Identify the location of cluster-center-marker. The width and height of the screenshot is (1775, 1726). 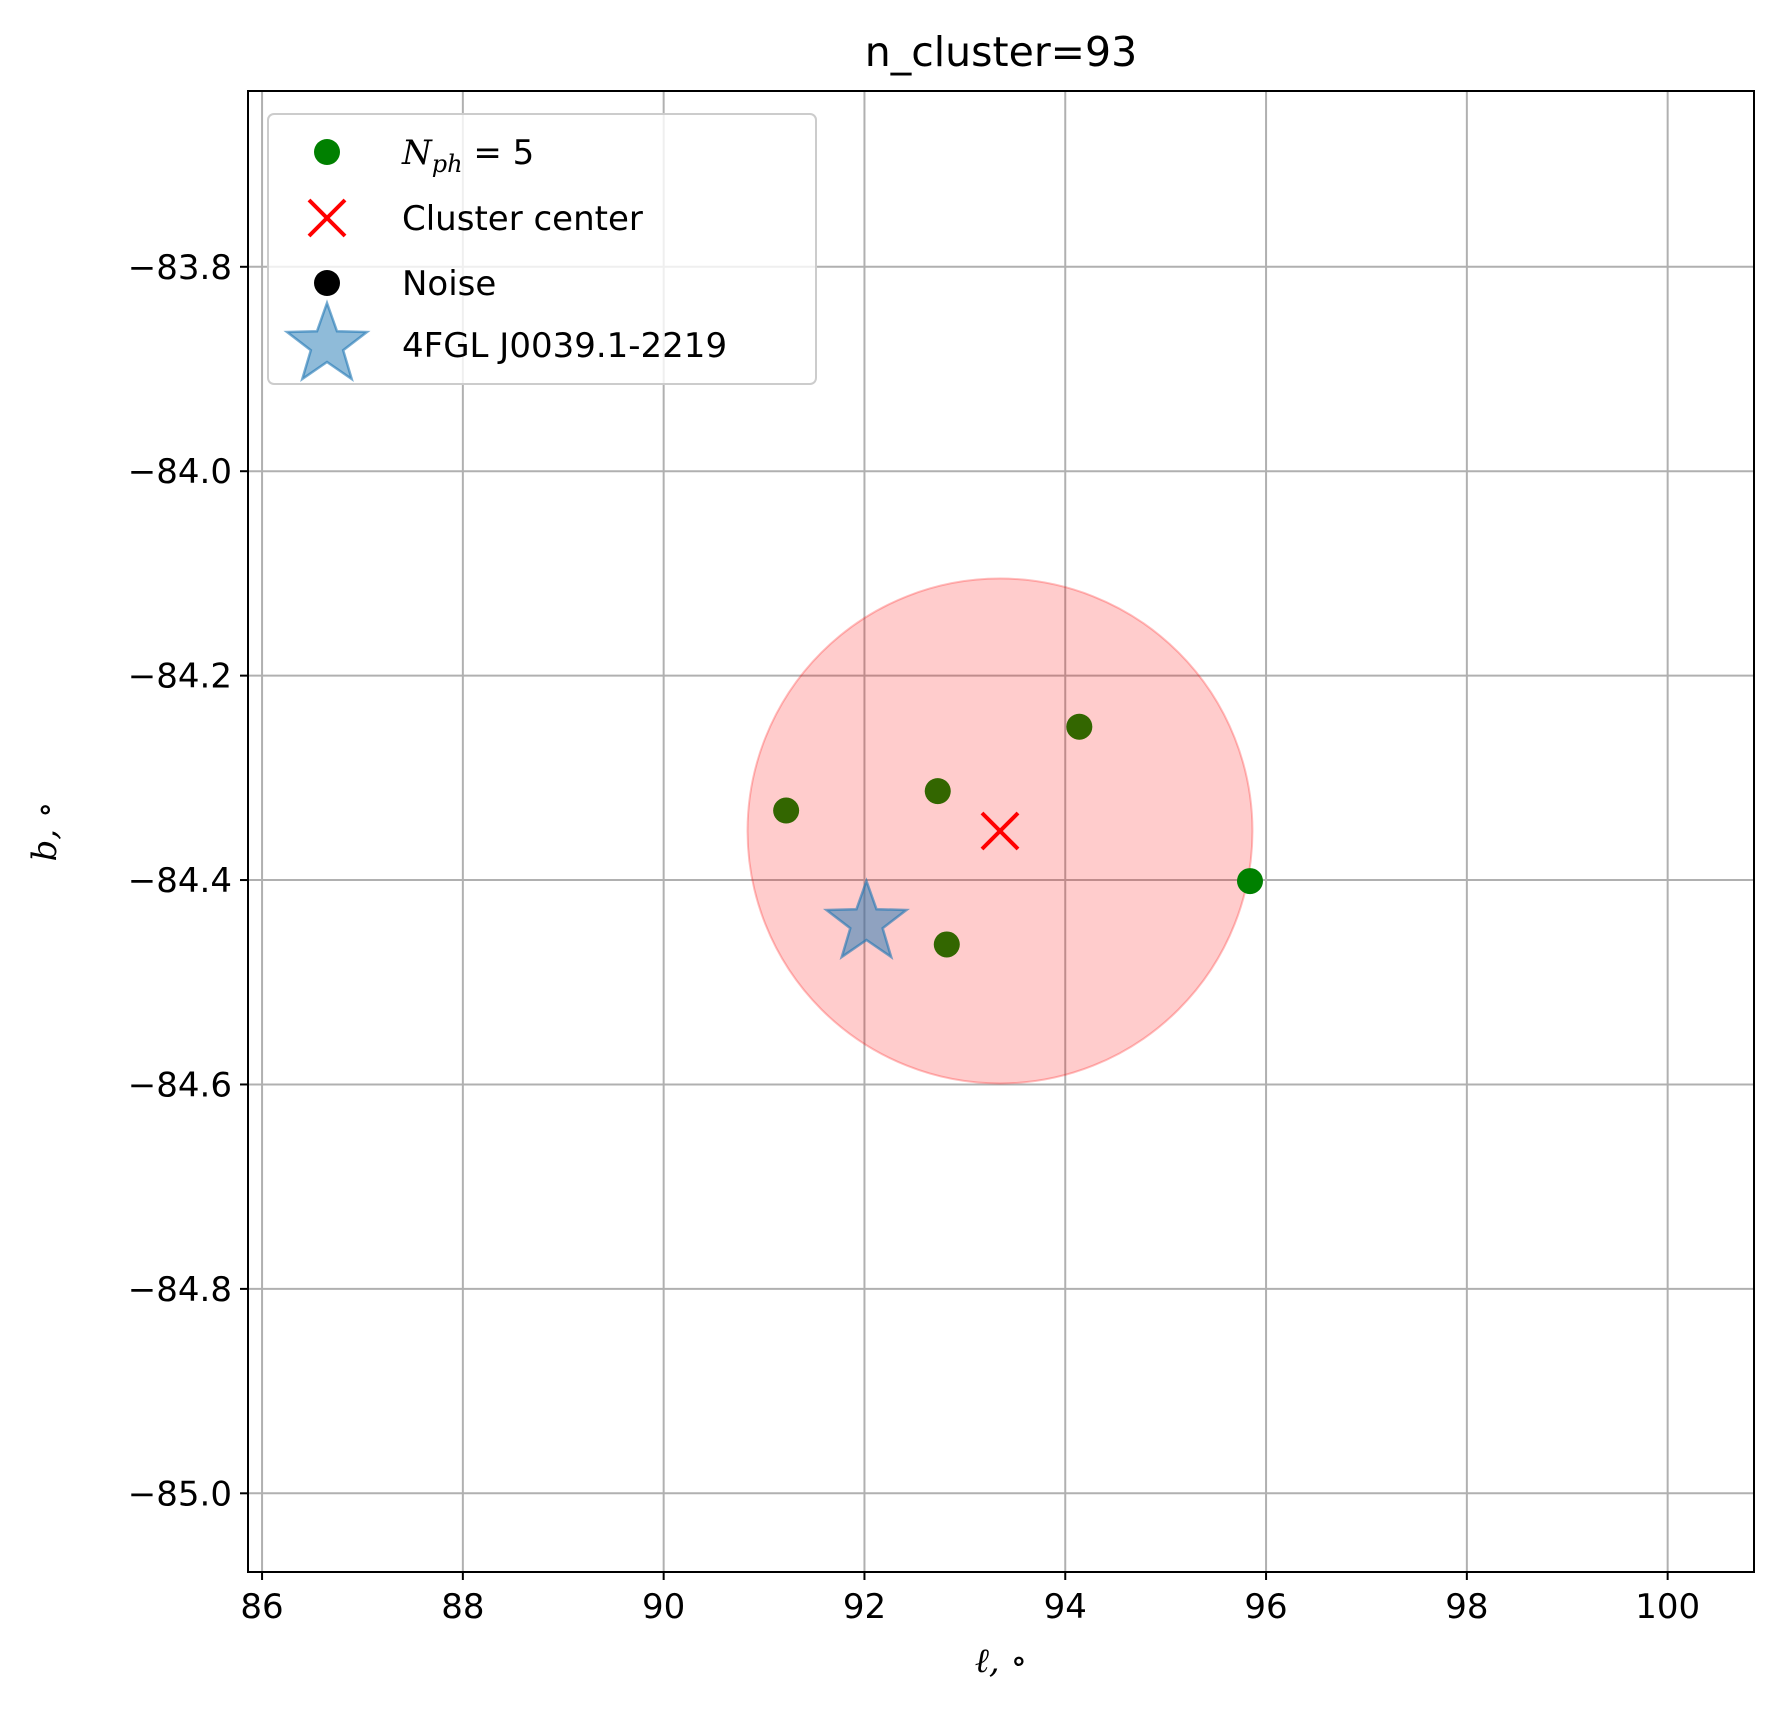
(1000, 831).